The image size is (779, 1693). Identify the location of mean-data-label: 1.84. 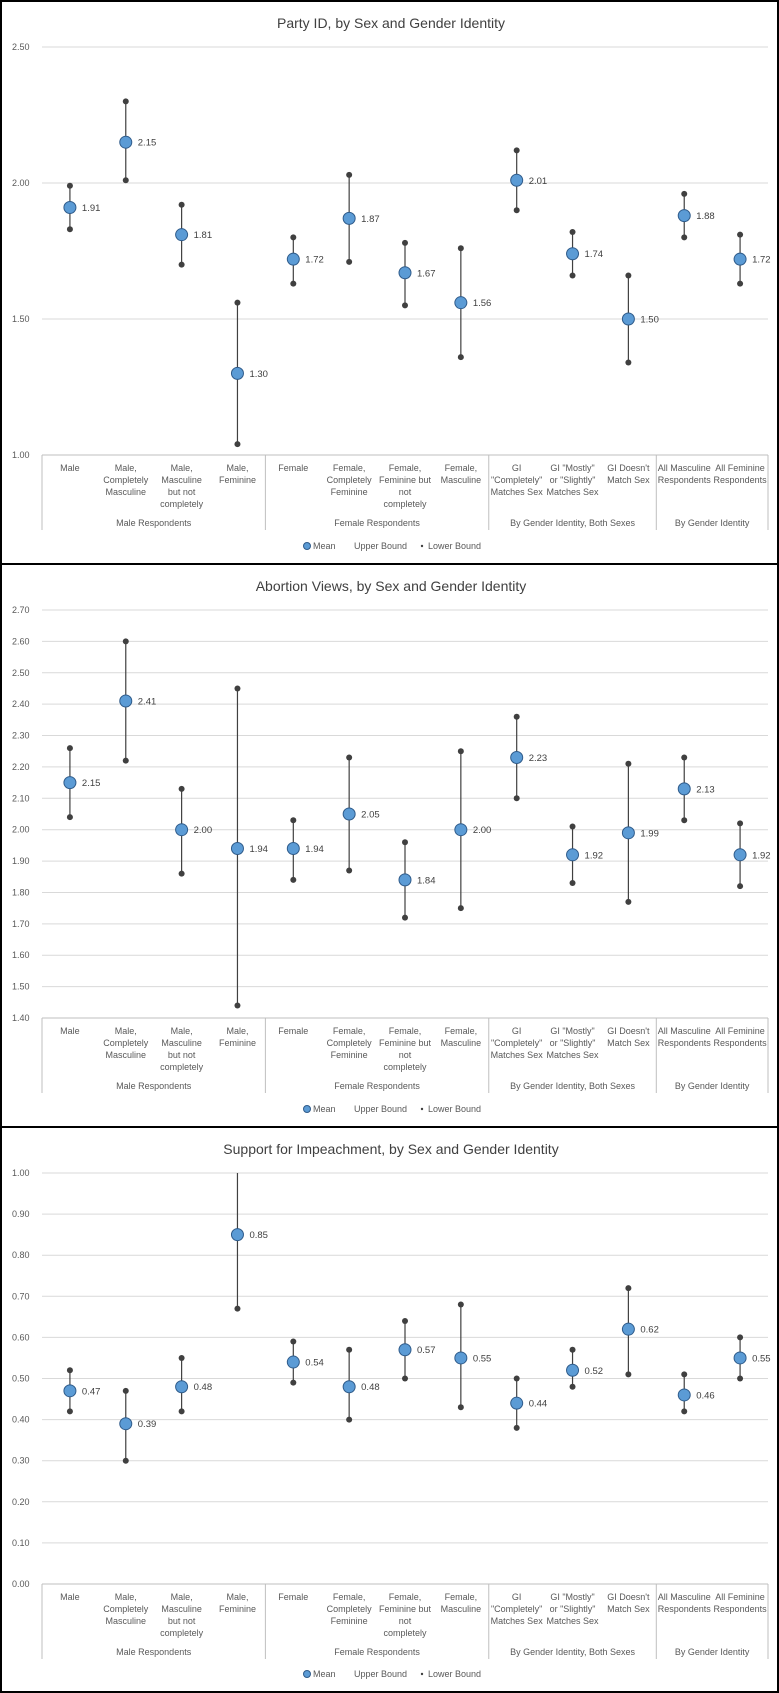
(426, 880).